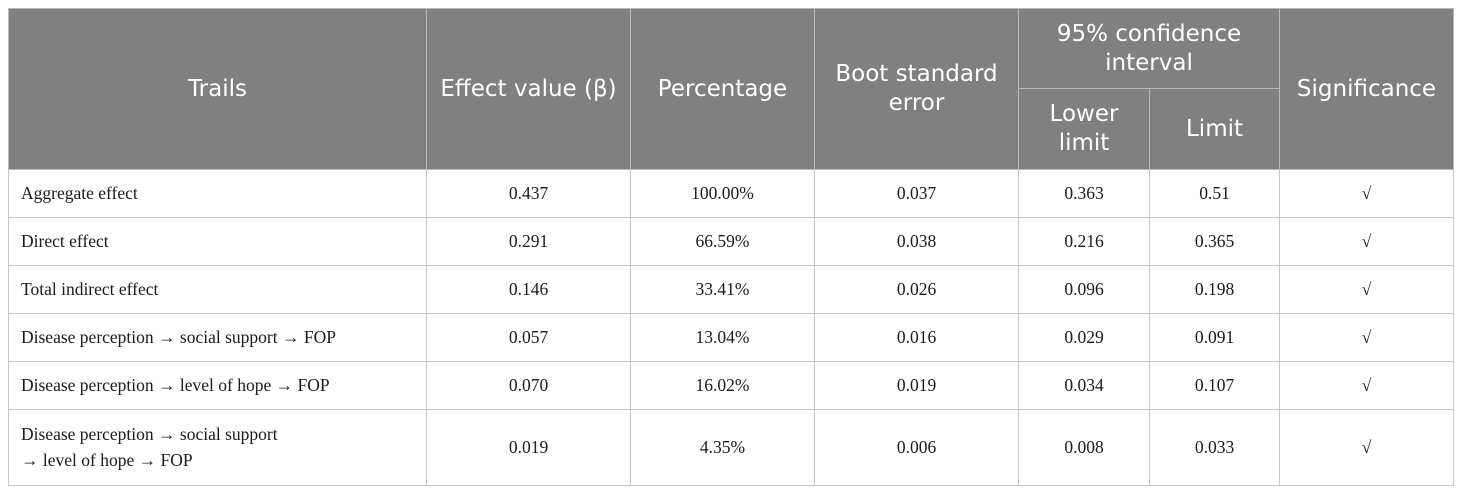 The image size is (1460, 495). What do you see at coordinates (722, 337) in the screenshot?
I see `cell-percentage: 13.04%` at bounding box center [722, 337].